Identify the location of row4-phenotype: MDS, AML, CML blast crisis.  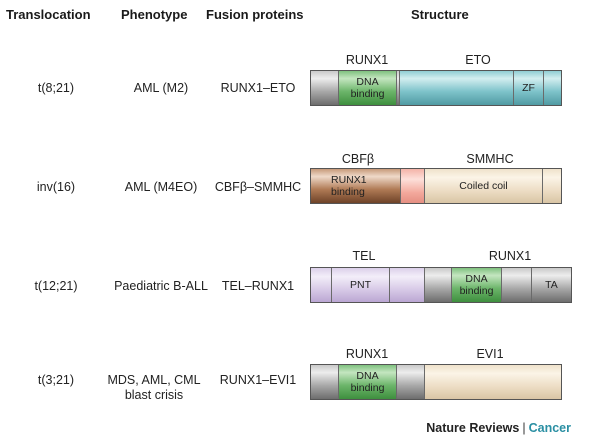
(154, 387).